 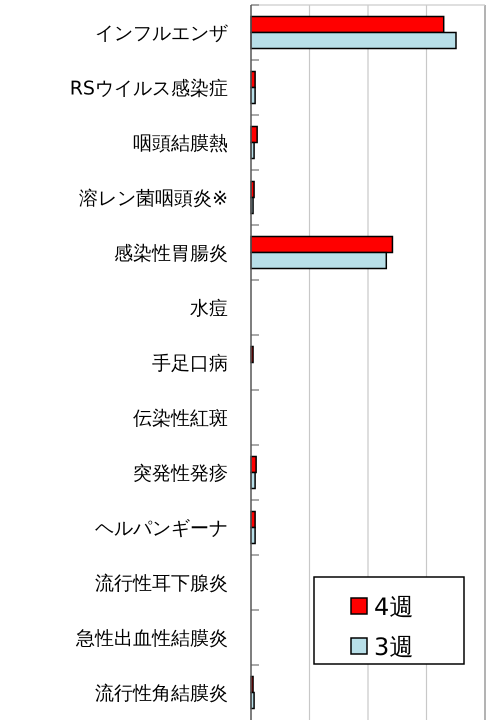 I want to click on y-tick-label: 急性出血性結膜炎, so click(x=151, y=639).